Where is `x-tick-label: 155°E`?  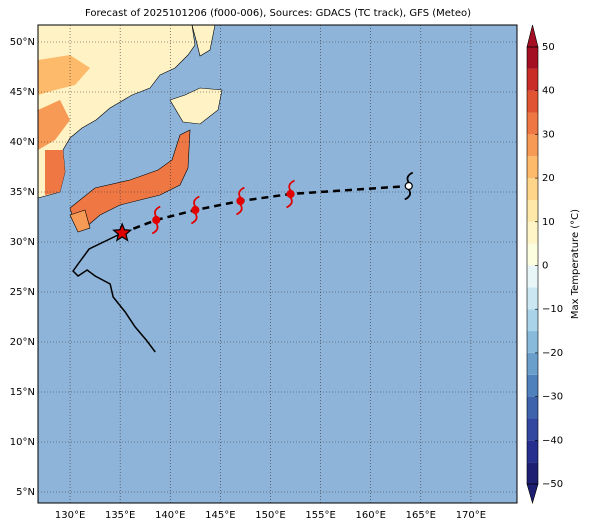 x-tick-label: 155°E is located at coordinates (320, 515).